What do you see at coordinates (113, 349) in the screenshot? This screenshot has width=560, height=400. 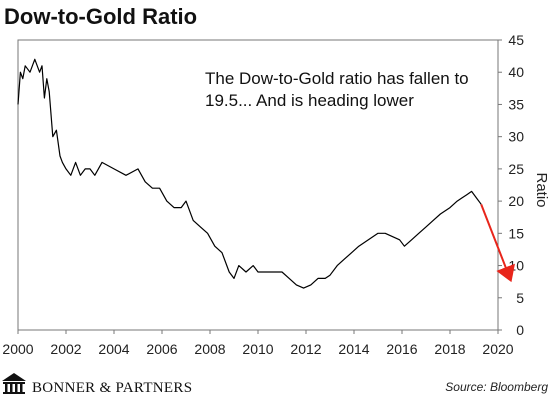 I see `x-tick-label: 2004` at bounding box center [113, 349].